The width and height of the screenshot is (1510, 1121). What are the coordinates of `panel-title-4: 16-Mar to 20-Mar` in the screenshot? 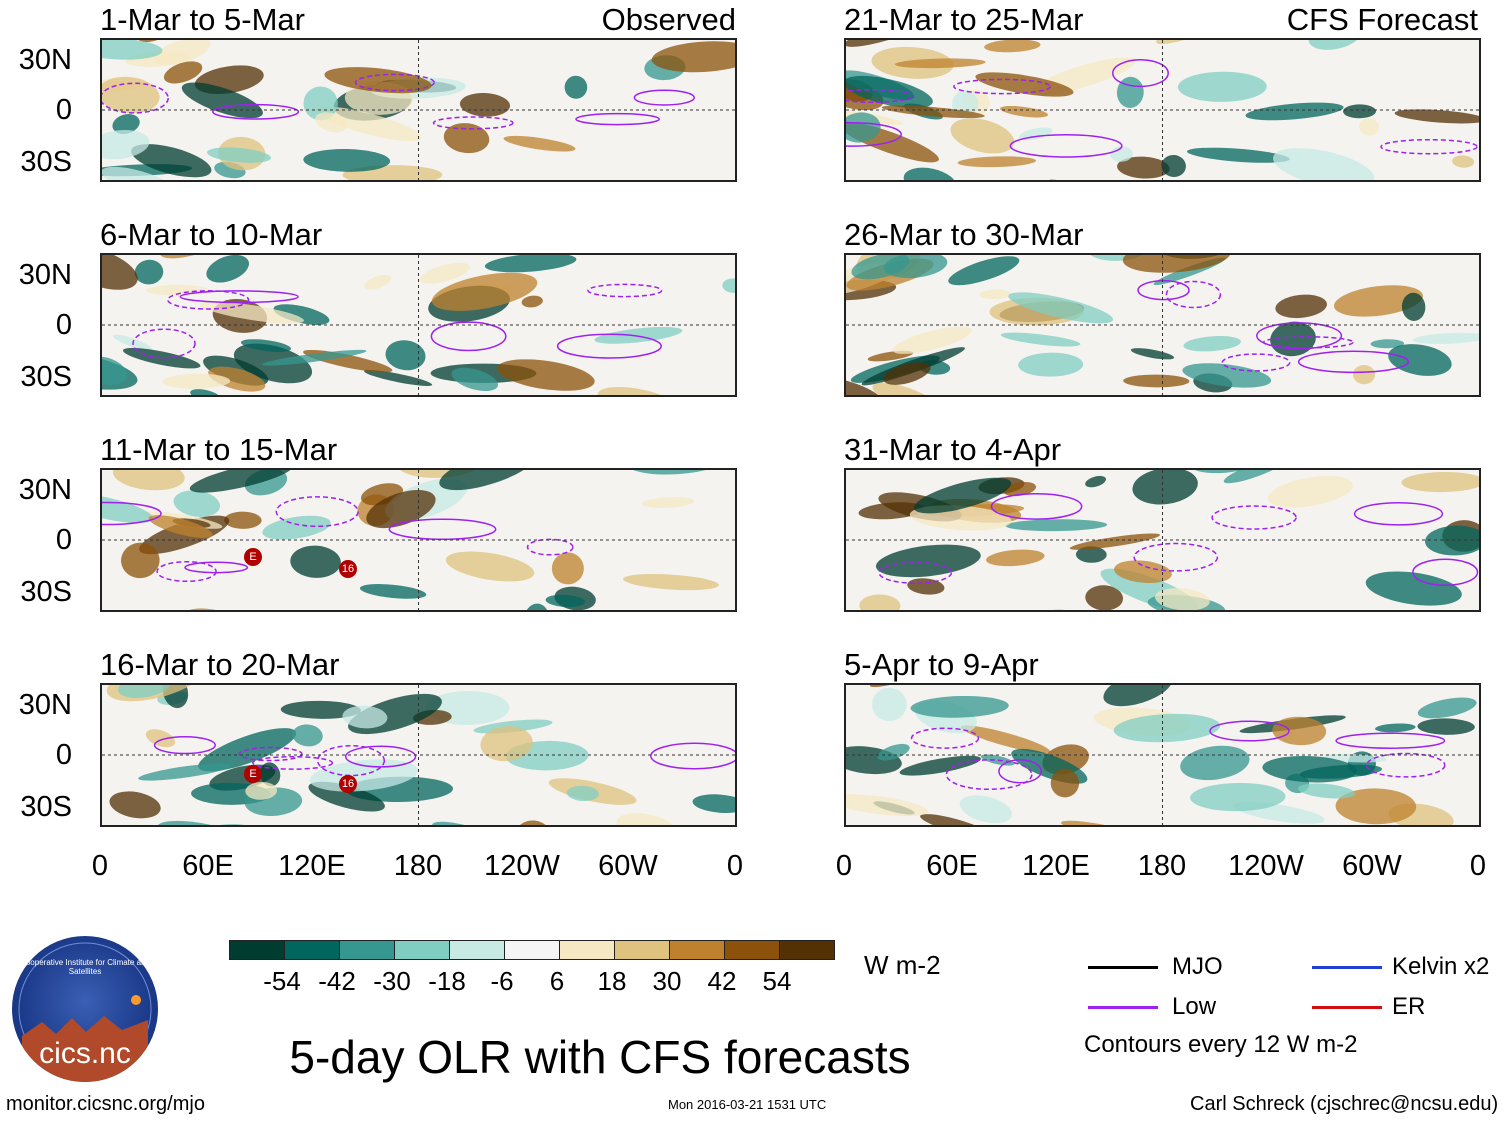 It's located at (220, 664).